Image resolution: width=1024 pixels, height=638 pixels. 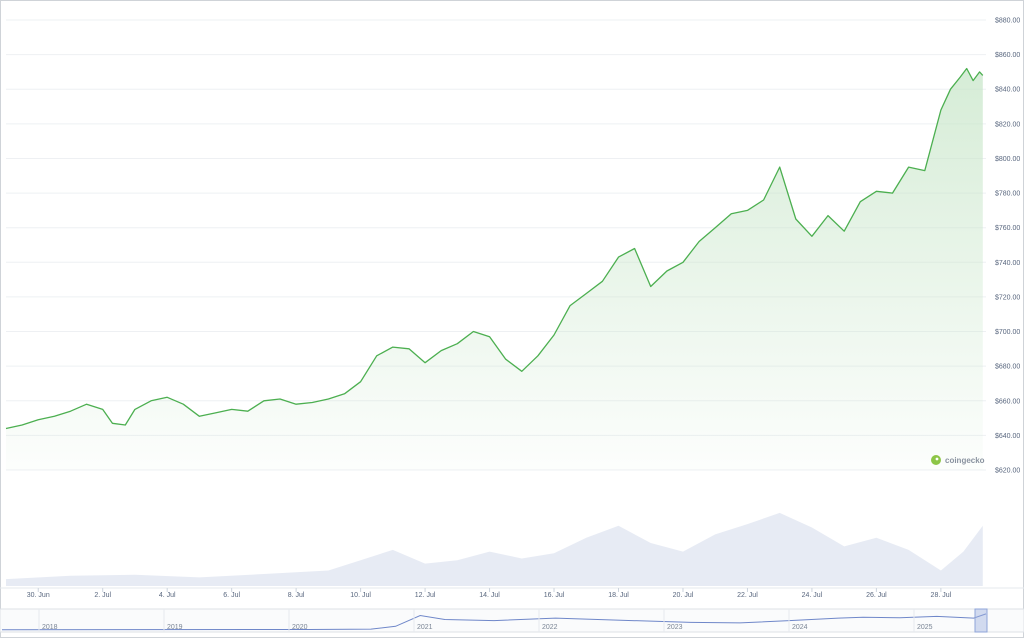 I want to click on x-tick-label: 2. Jul, so click(x=102, y=595).